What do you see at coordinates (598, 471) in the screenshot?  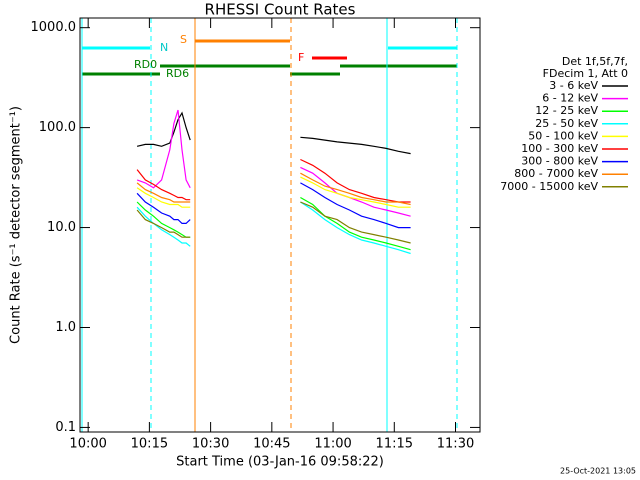 I see `footer: 25-Oct-2021 13:05` at bounding box center [598, 471].